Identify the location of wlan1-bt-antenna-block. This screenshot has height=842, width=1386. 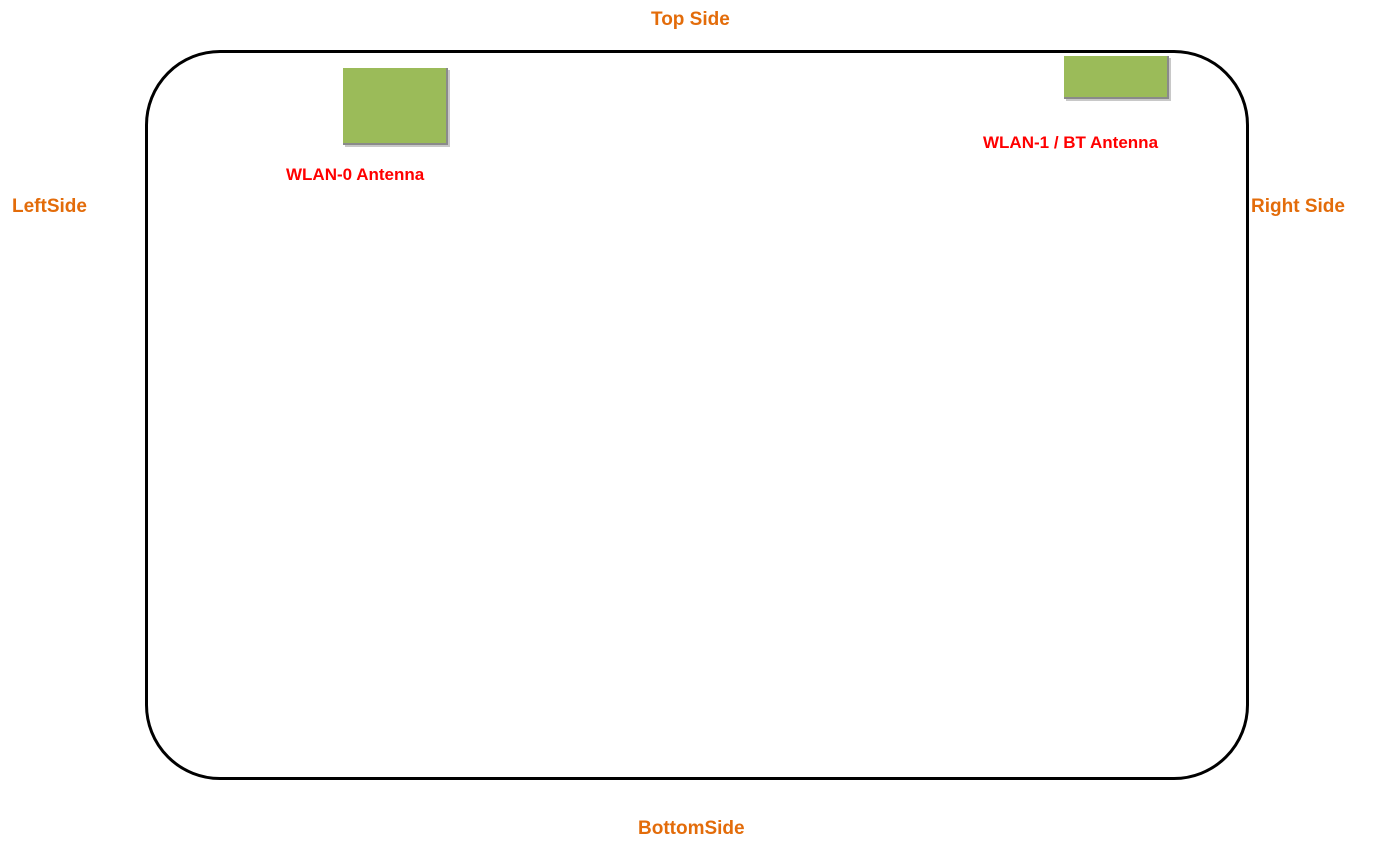
(1116, 77).